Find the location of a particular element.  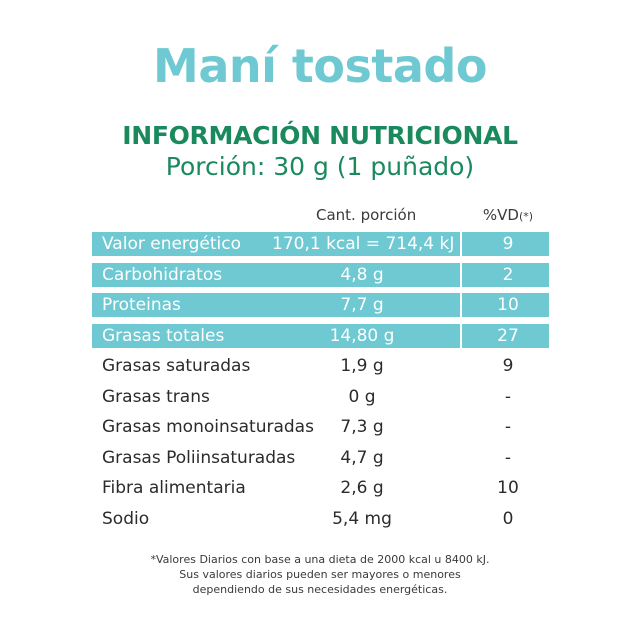

nutrient-name: Proteinas is located at coordinates (141, 305).